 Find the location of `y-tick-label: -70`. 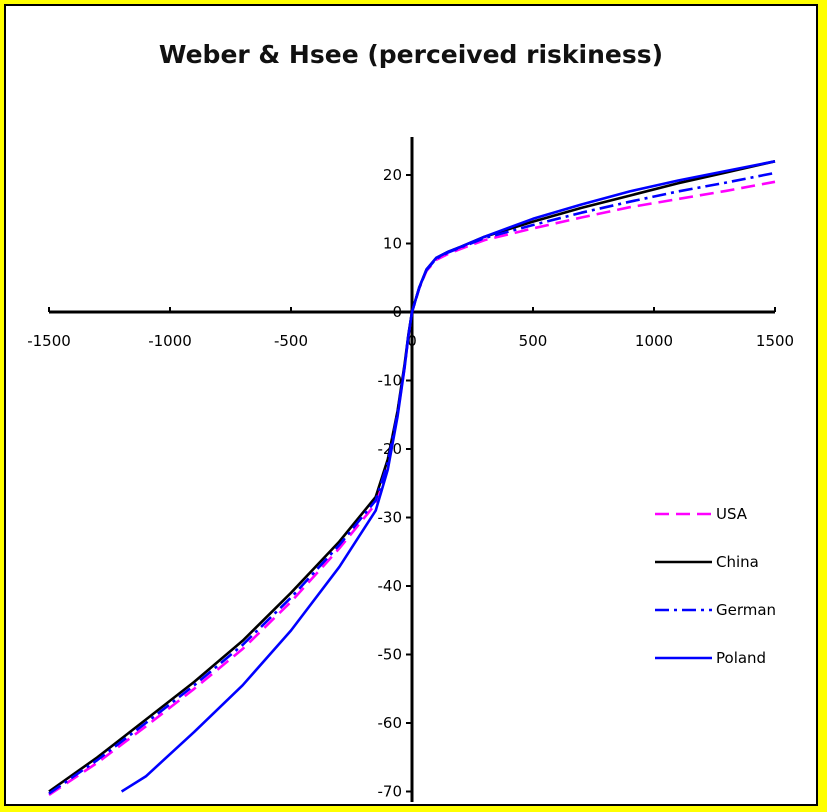

y-tick-label: -70 is located at coordinates (390, 792).